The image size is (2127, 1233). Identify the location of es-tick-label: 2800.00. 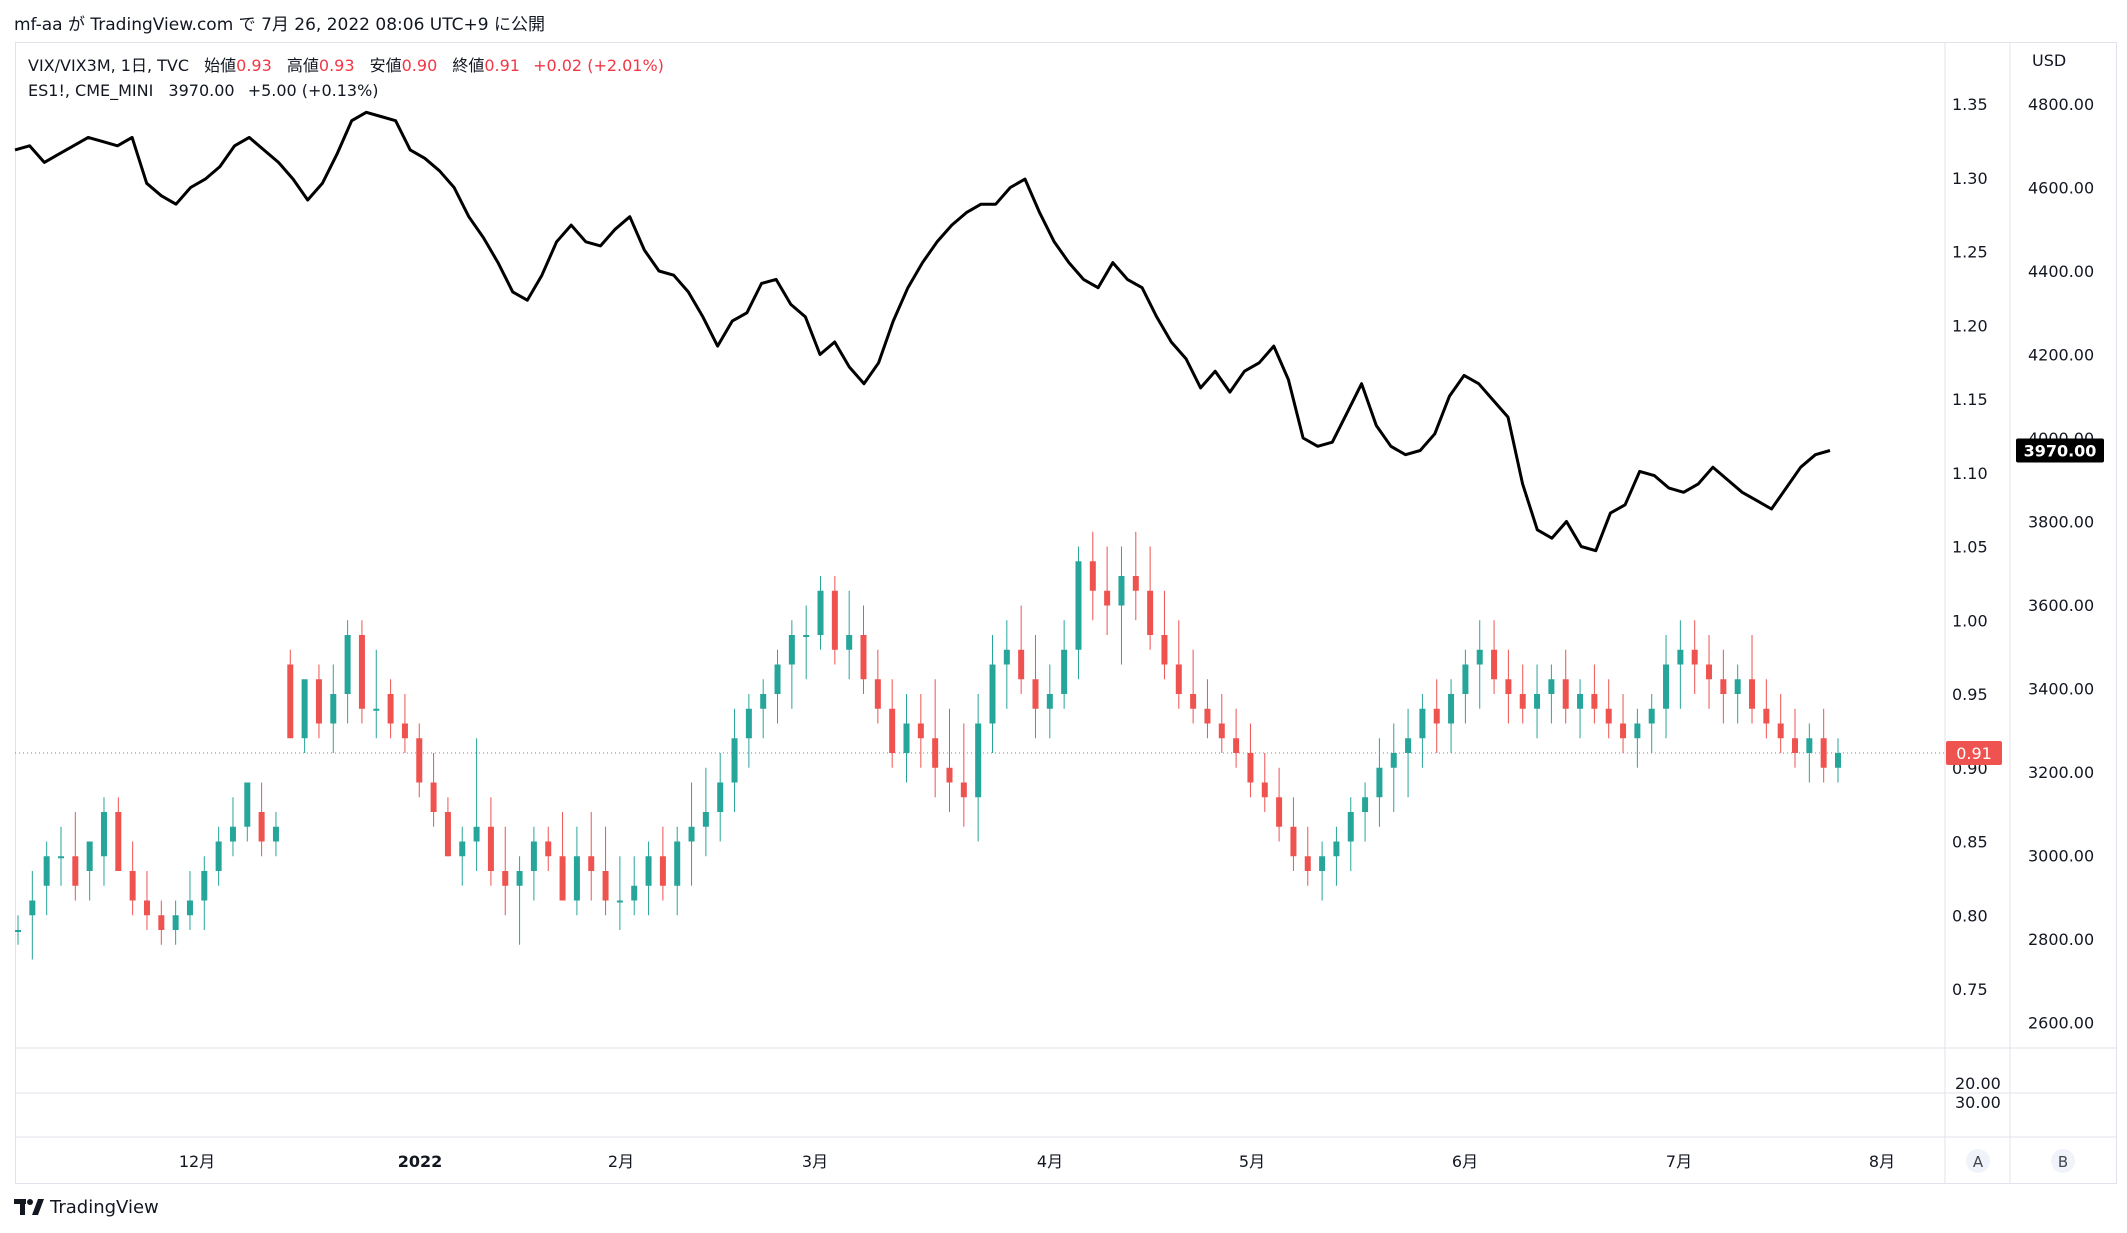
(2061, 939).